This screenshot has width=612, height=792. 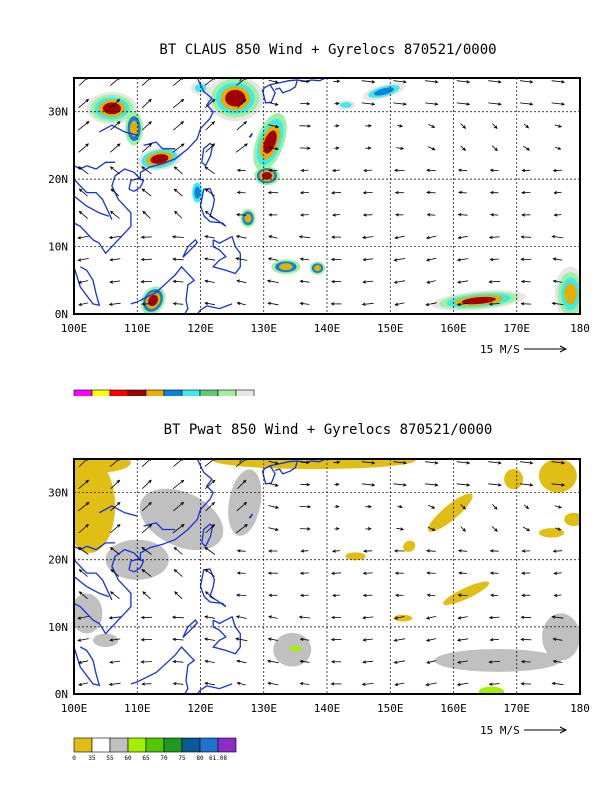 What do you see at coordinates (264, 328) in the screenshot?
I see `top-x-tick: 130E` at bounding box center [264, 328].